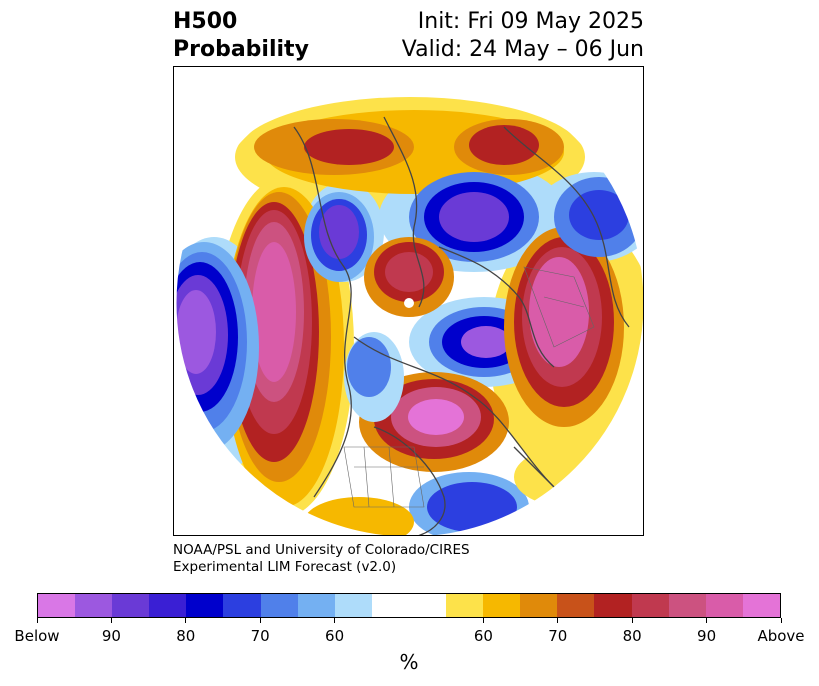 The image size is (819, 686). I want to click on valid-dates: Valid: 24 May – 06 Jun, so click(522, 49).